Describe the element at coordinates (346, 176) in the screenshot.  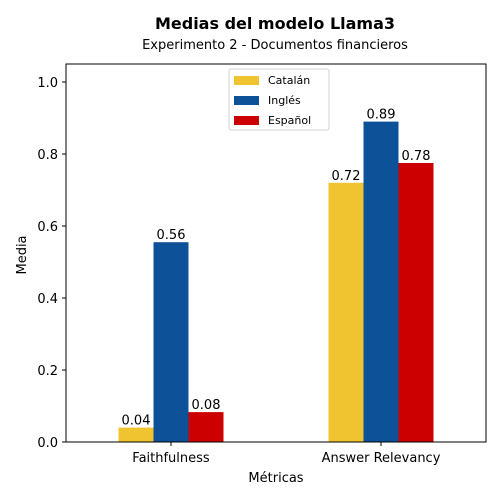
I see `data-label: 0.72` at that location.